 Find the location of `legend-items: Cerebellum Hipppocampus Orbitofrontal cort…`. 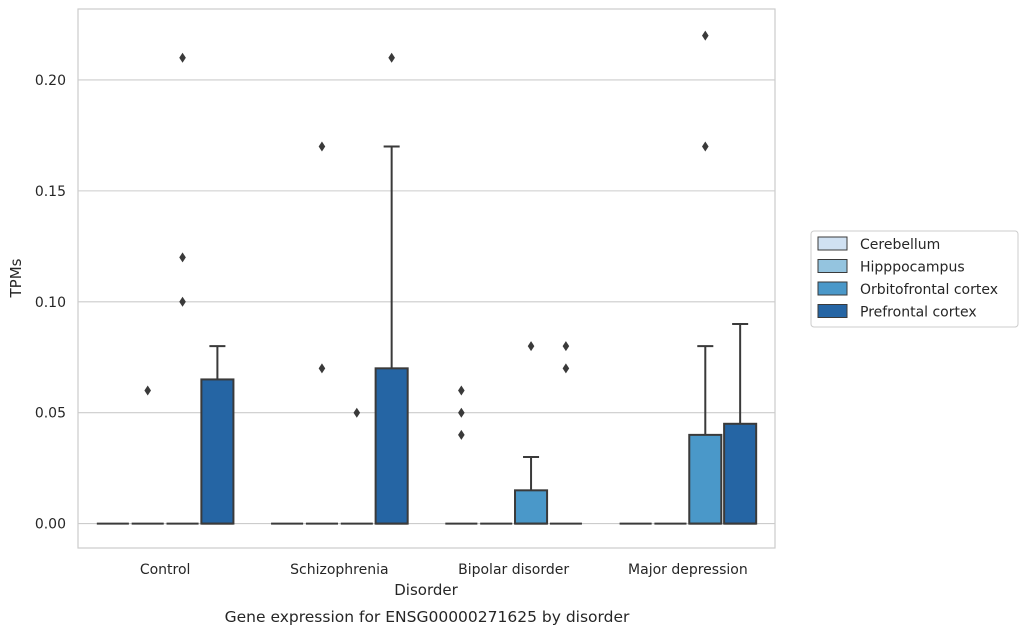

legend-items: Cerebellum Hipppocampus Orbitofrontal cort… is located at coordinates (907, 278).